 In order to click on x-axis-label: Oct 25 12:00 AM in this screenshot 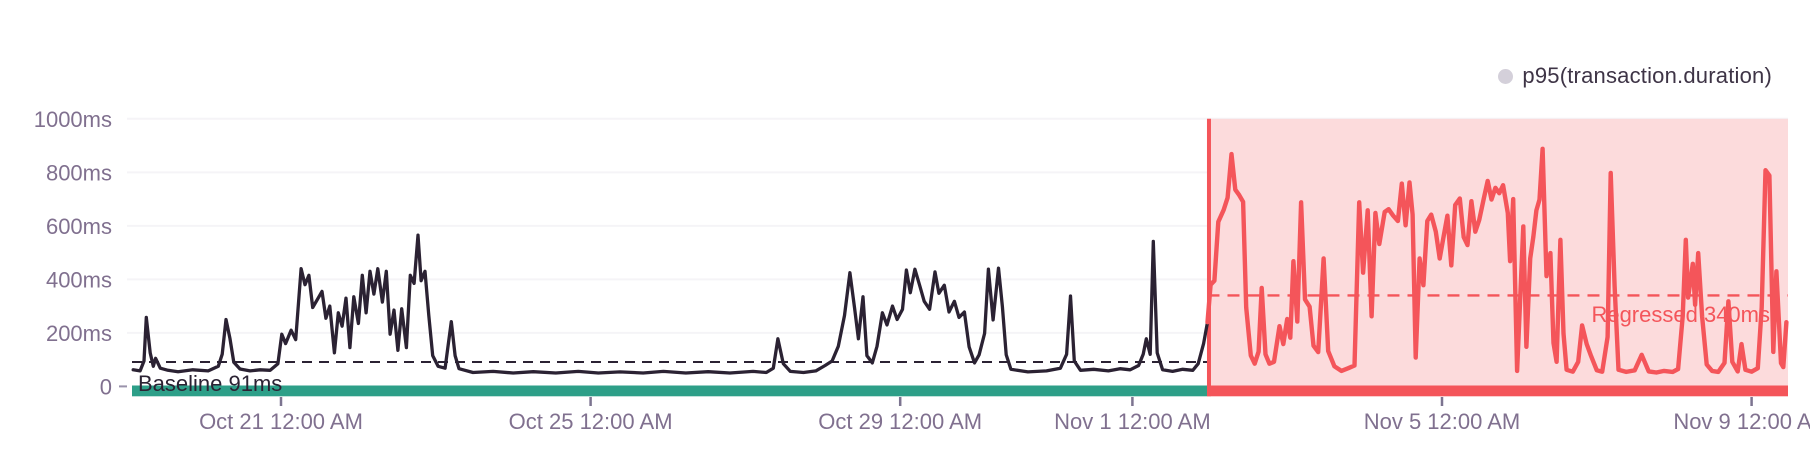, I will do `click(591, 421)`.